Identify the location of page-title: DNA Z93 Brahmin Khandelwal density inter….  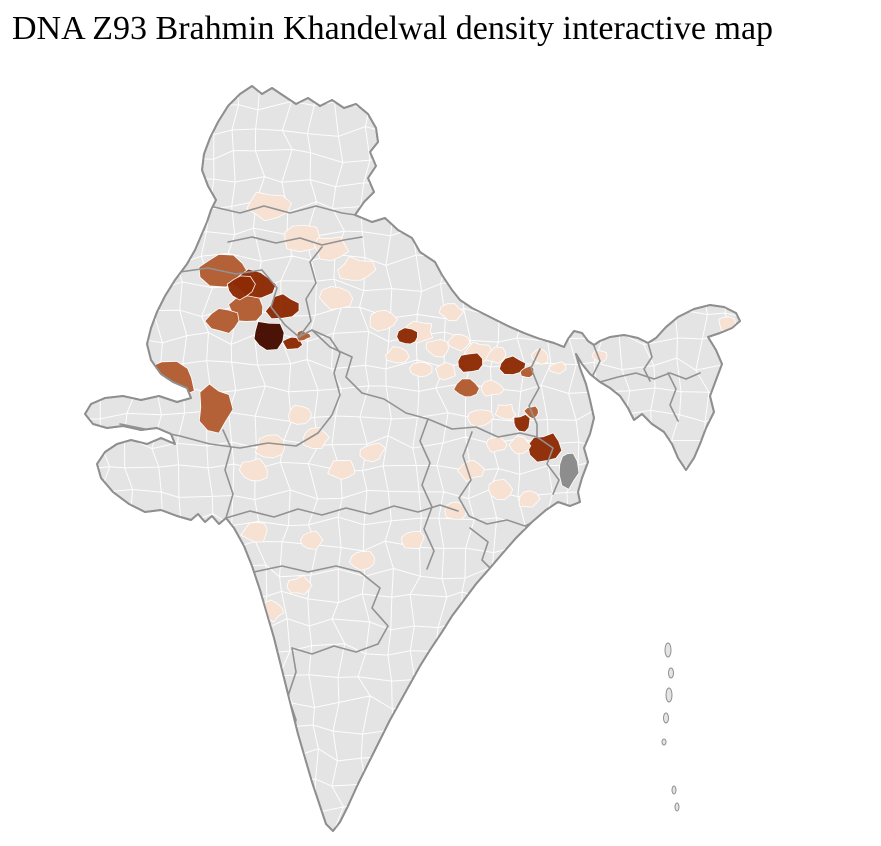
(393, 28).